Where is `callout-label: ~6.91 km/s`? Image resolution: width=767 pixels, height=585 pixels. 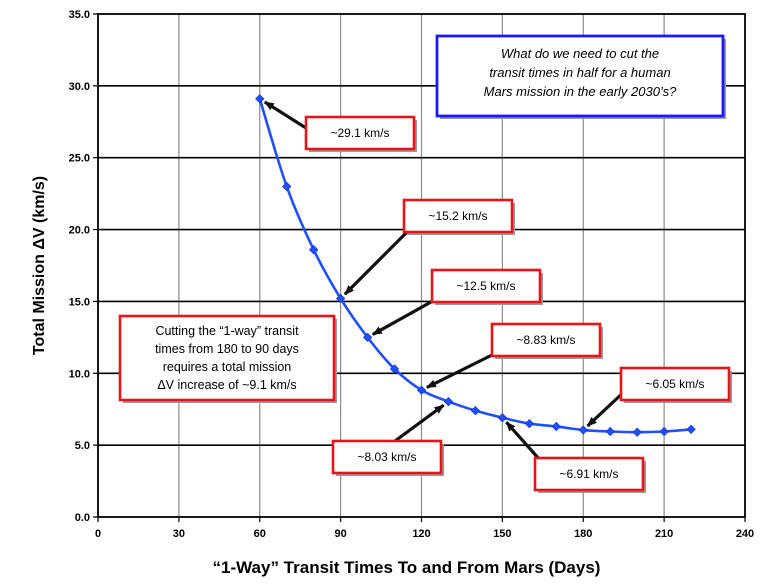
callout-label: ~6.91 km/s is located at coordinates (588, 474).